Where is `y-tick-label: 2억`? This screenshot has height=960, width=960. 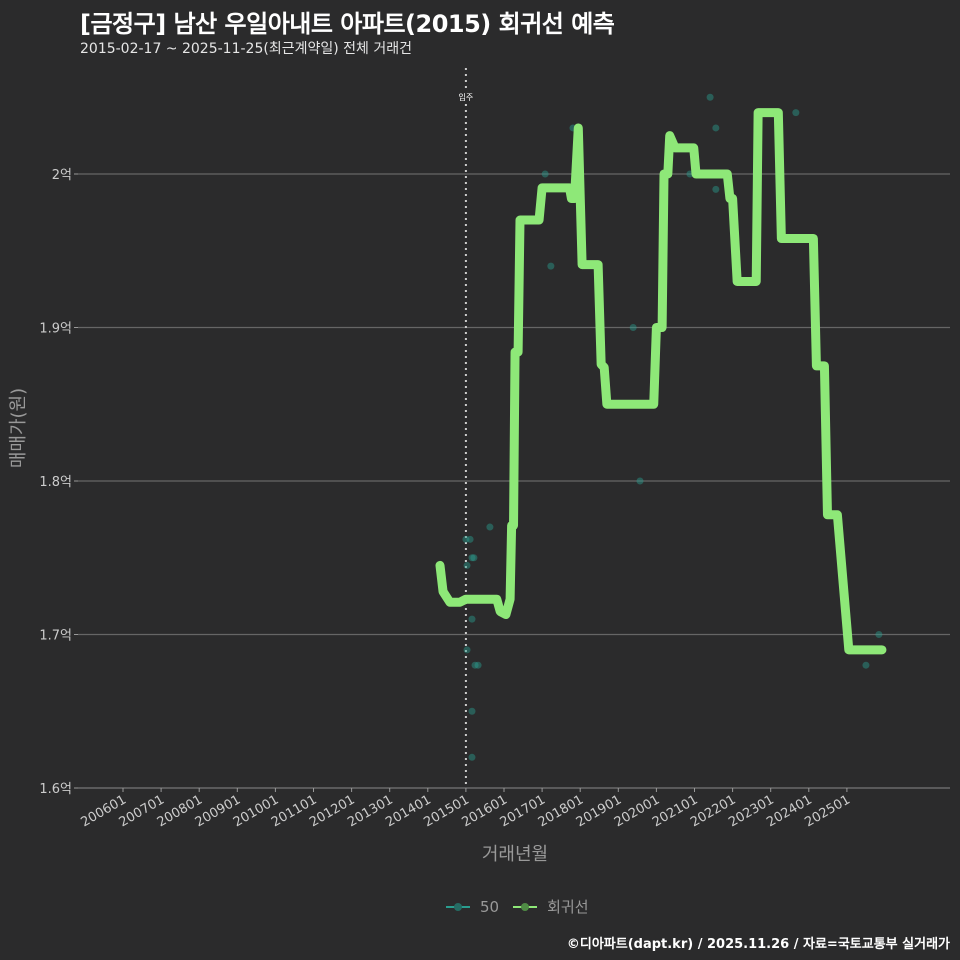
y-tick-label: 2억 is located at coordinates (62, 175).